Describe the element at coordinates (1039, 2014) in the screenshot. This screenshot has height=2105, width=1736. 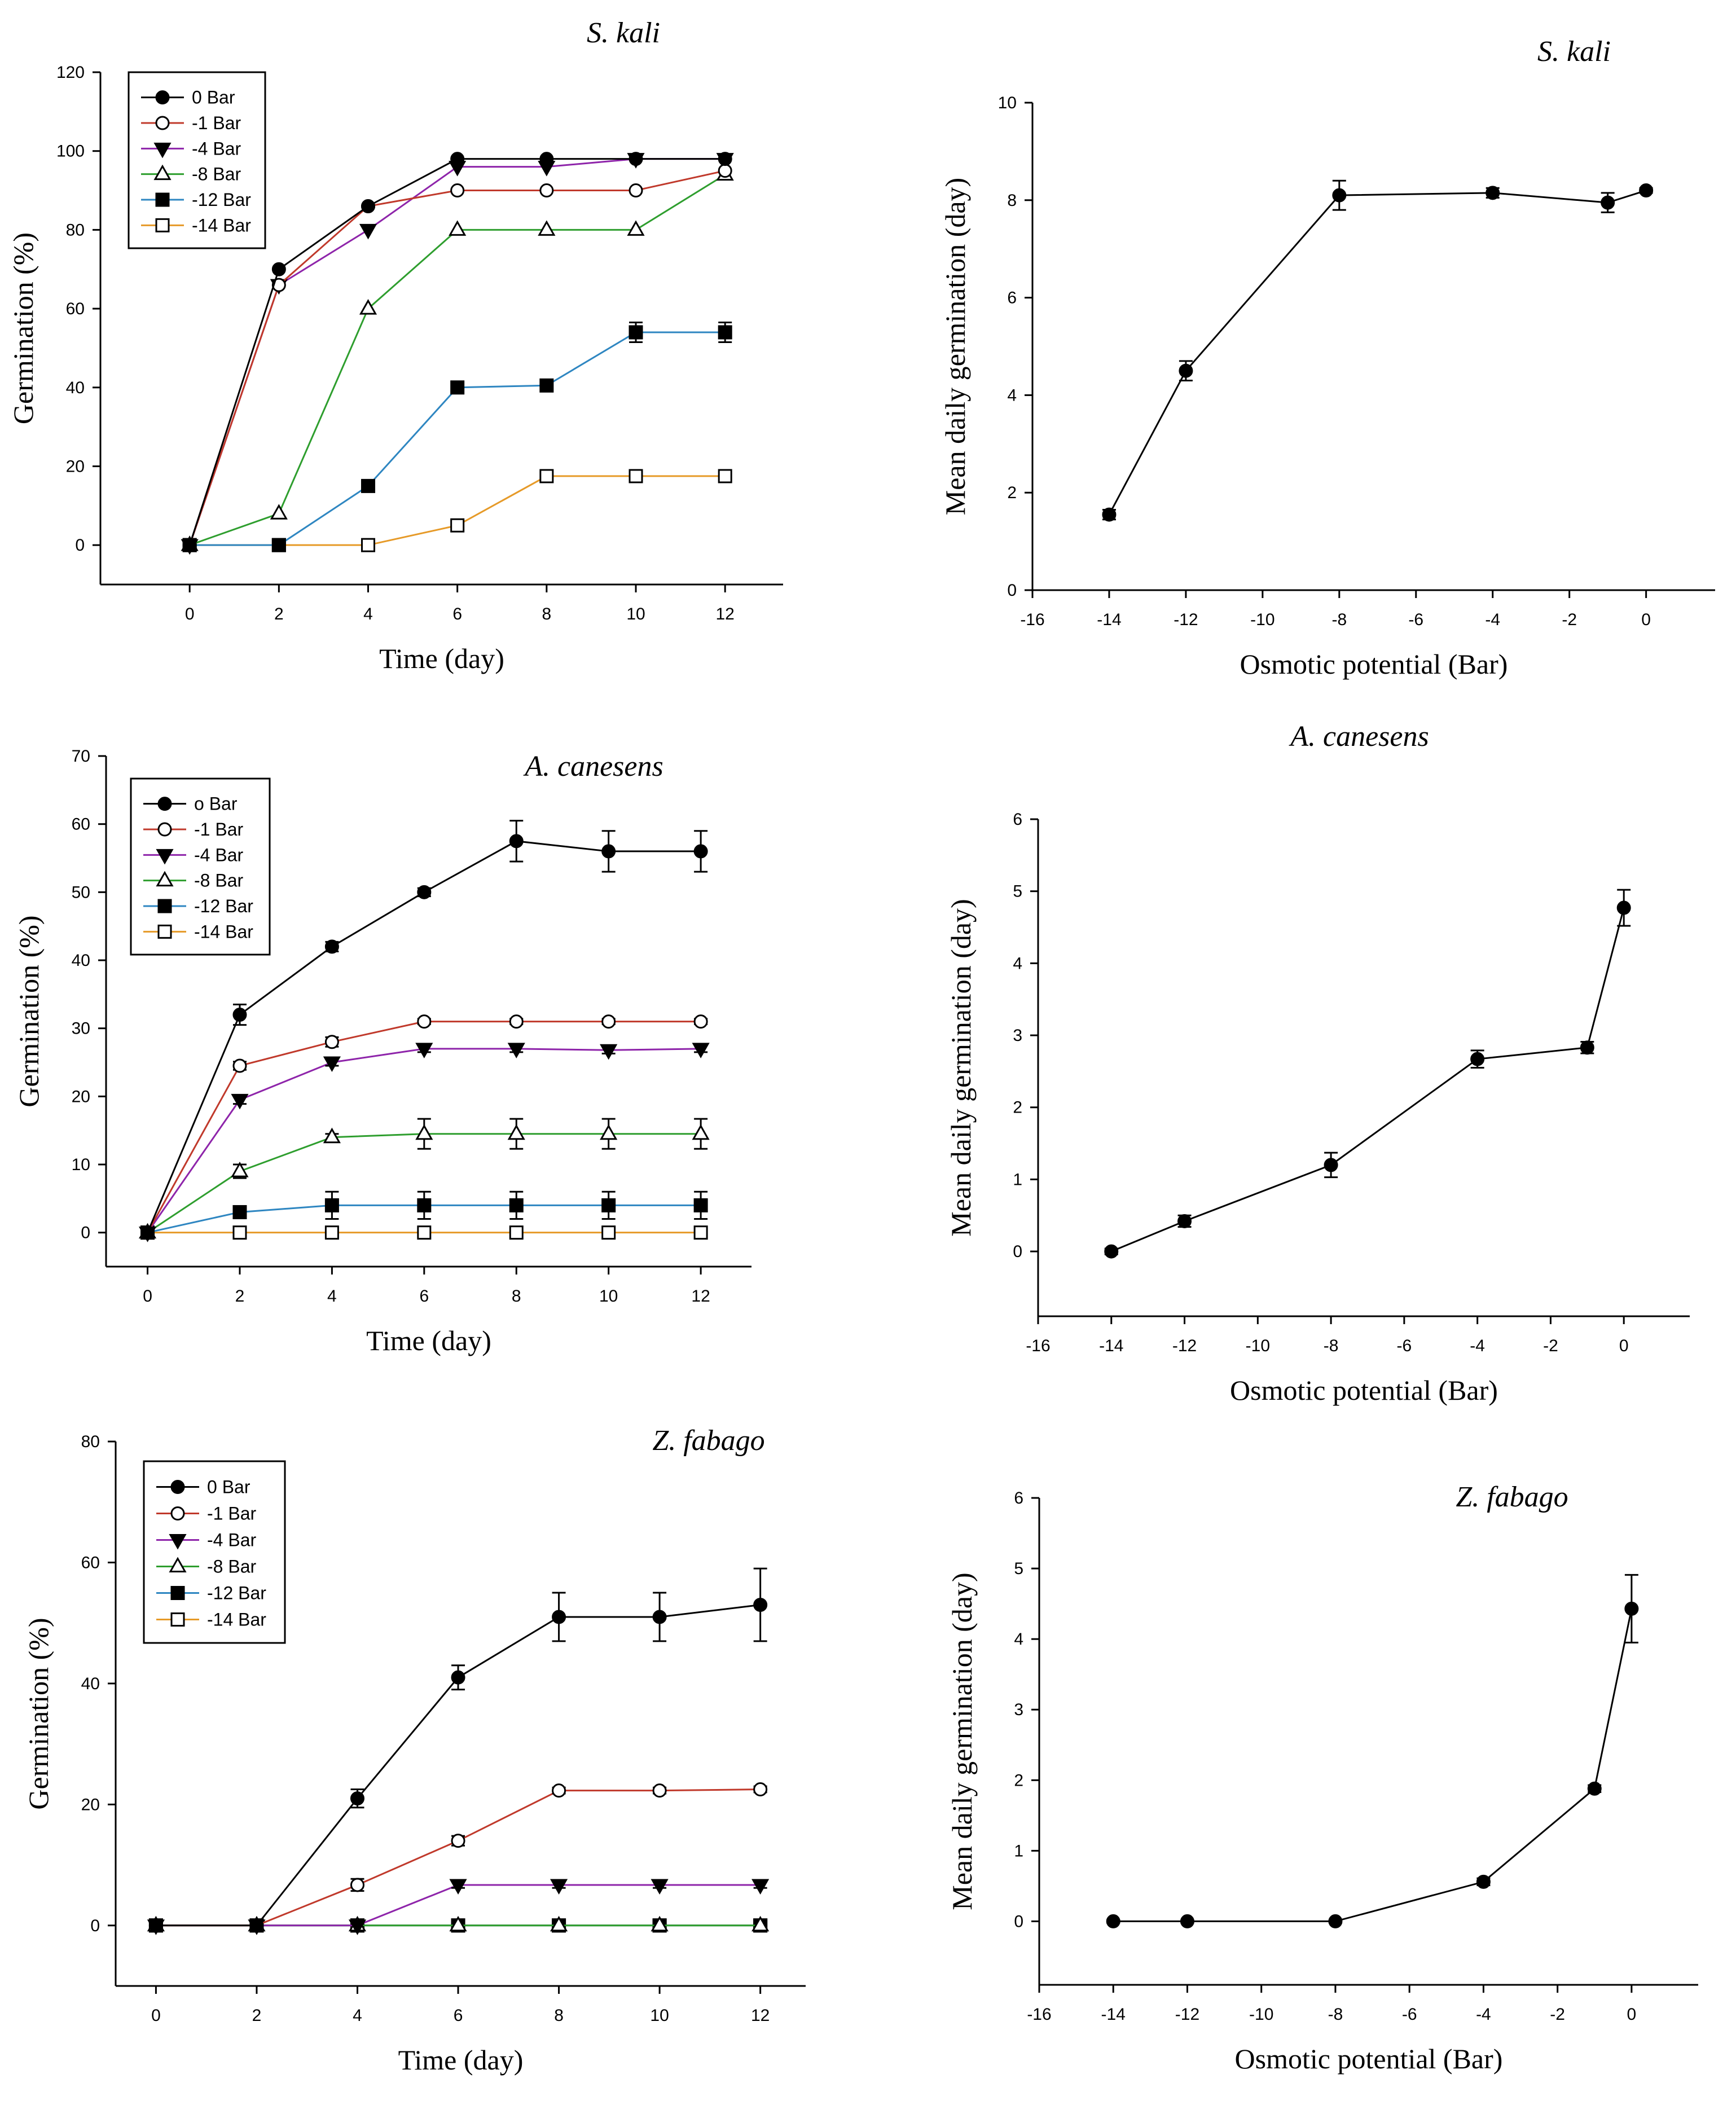
I see `x-tick-label: -16` at that location.